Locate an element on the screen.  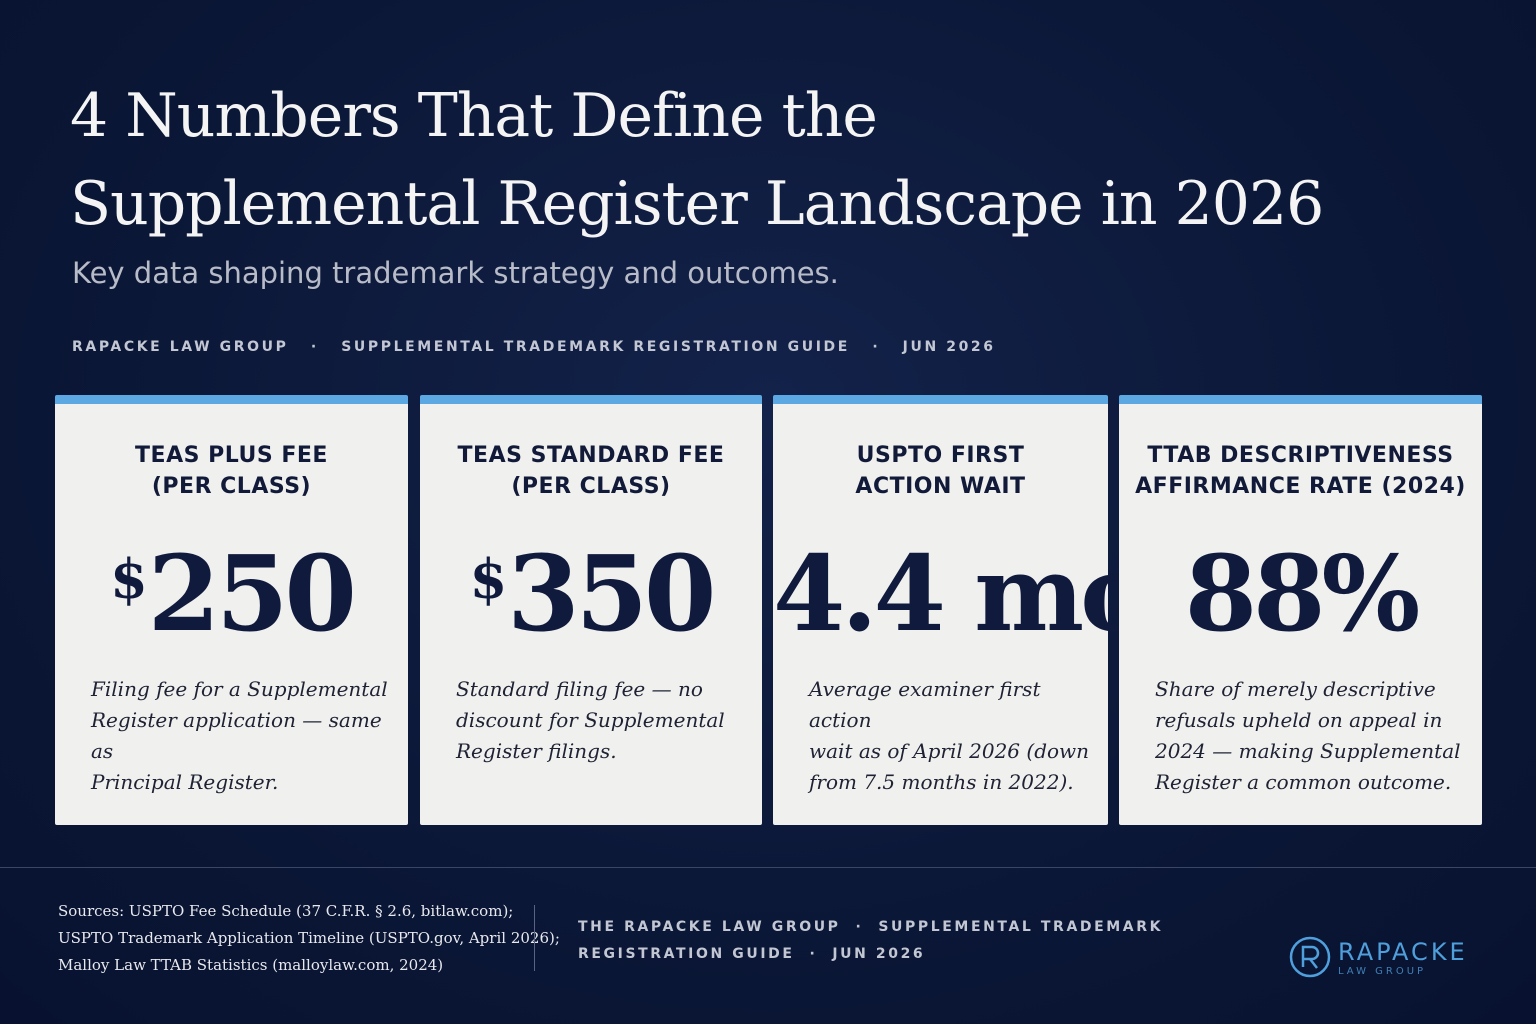
logo-icon is located at coordinates (1310, 957).